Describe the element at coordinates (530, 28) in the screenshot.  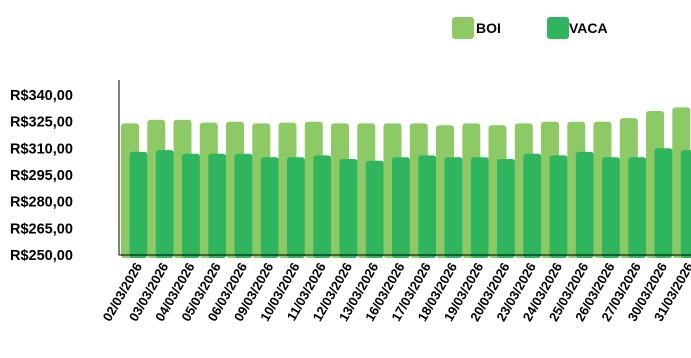
I see `legend: BOI VACA` at that location.